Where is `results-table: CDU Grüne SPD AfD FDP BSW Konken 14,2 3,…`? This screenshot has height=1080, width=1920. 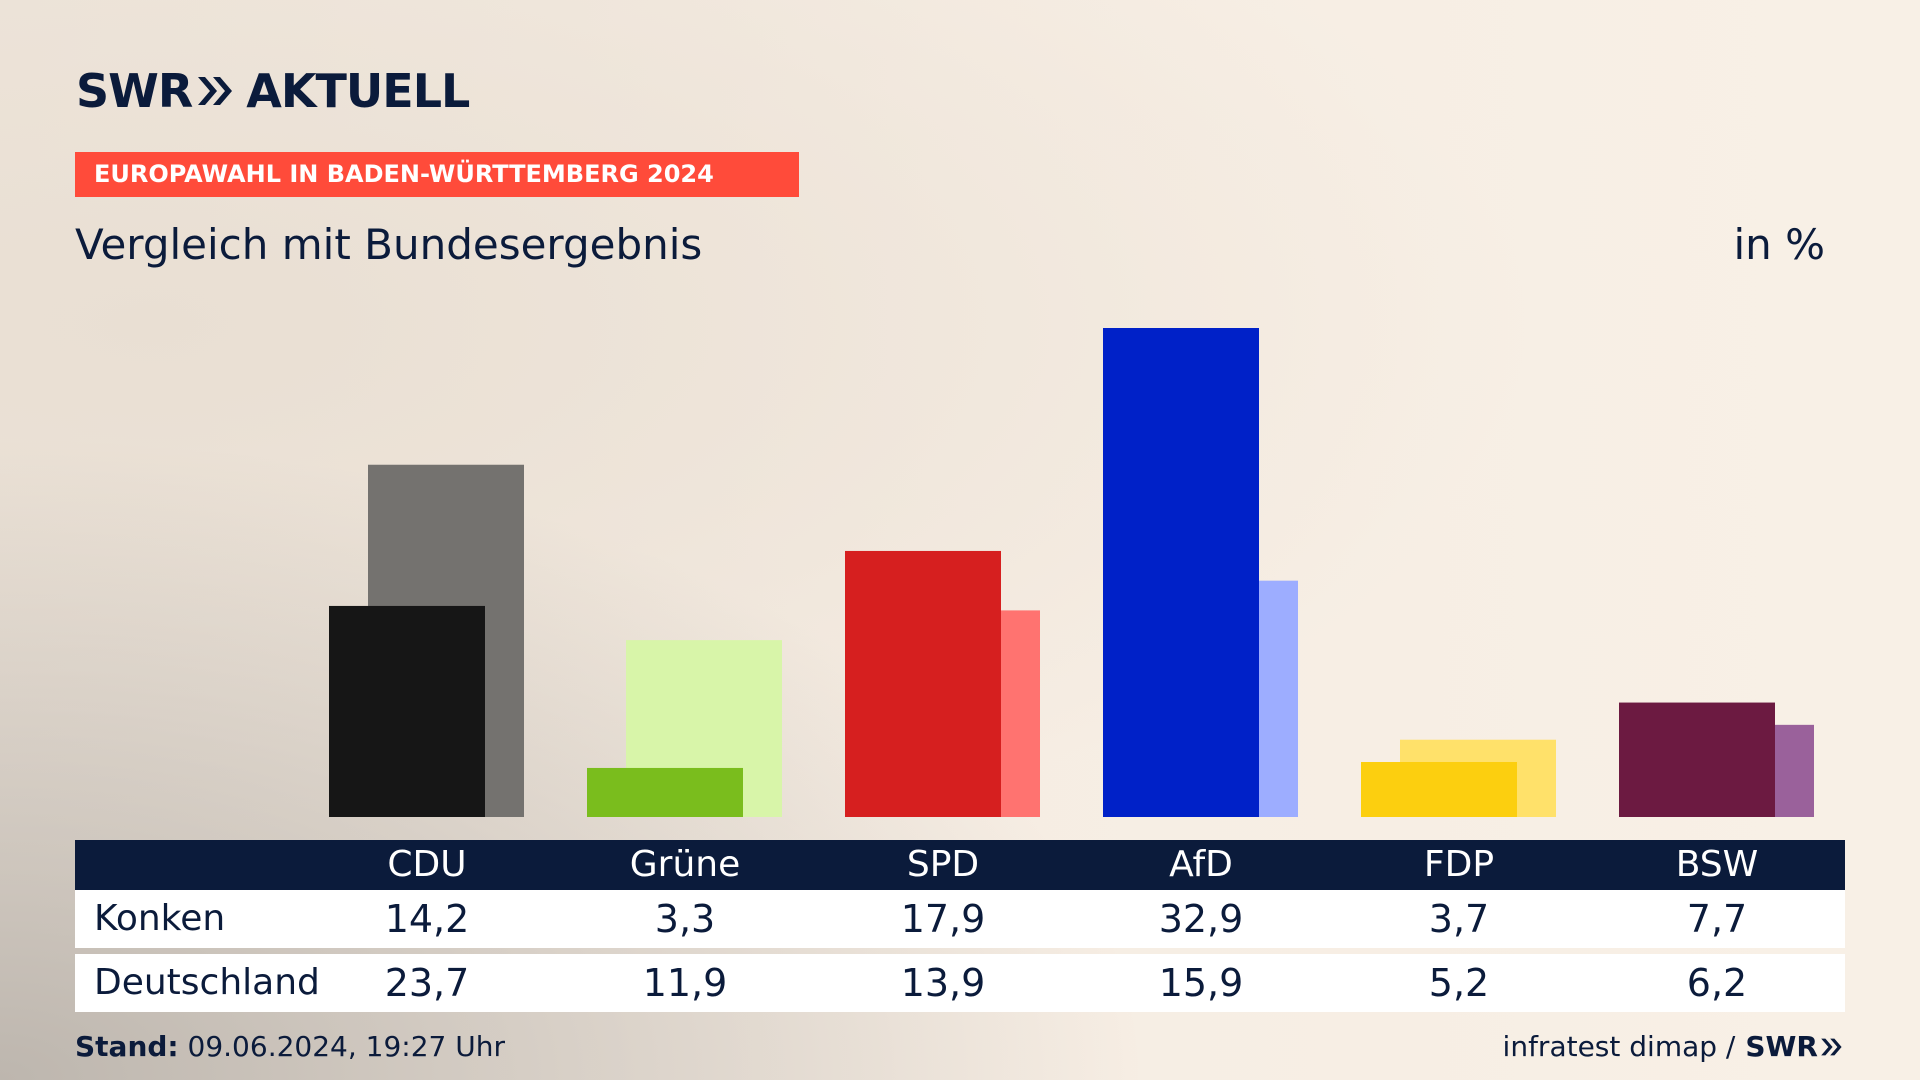 results-table: CDU Grüne SPD AfD FDP BSW Konken 14,2 3,… is located at coordinates (960, 926).